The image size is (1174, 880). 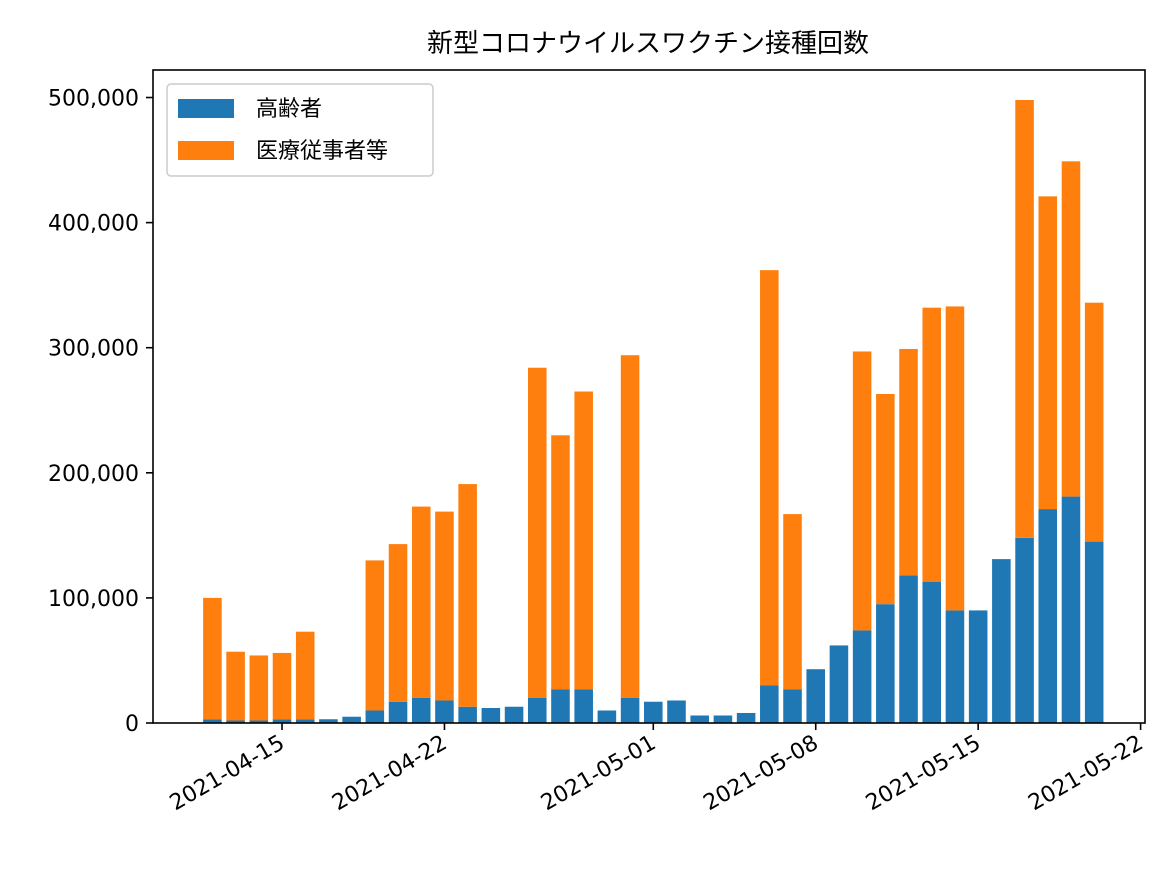 I want to click on legend-swatch-elderly, so click(x=206, y=108).